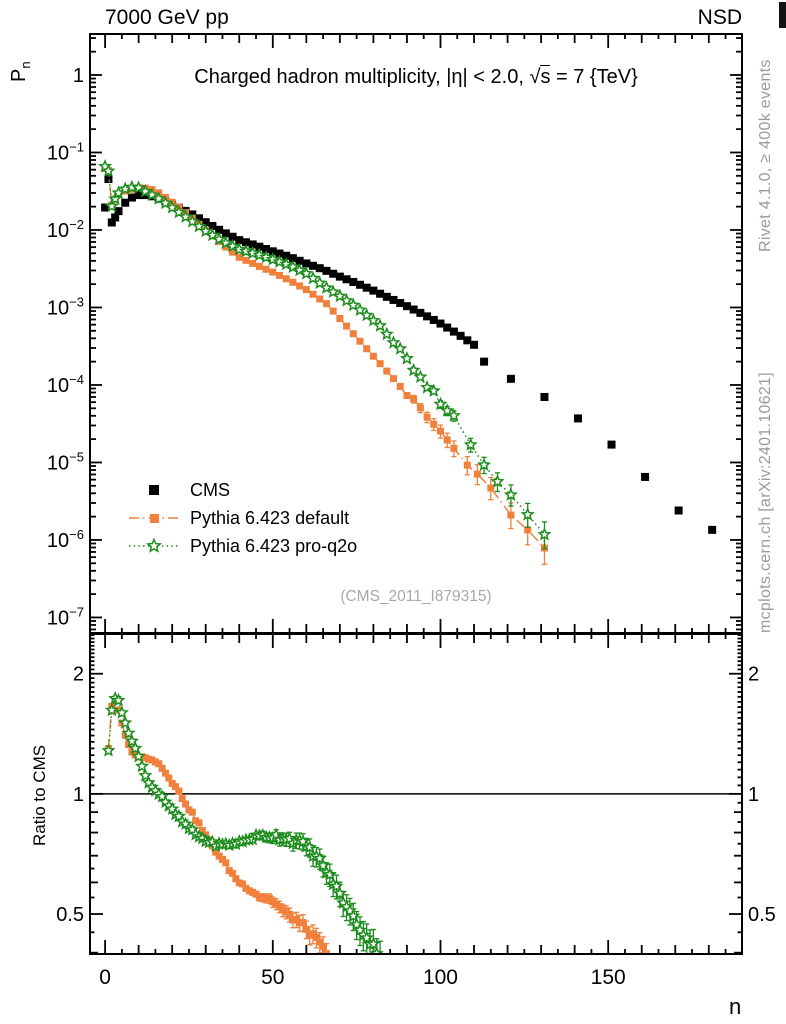 The width and height of the screenshot is (786, 1024). Describe the element at coordinates (765, 155) in the screenshot. I see `side-note-rivet-version: Rivet 4.1.0, ≥ 400k events` at that location.